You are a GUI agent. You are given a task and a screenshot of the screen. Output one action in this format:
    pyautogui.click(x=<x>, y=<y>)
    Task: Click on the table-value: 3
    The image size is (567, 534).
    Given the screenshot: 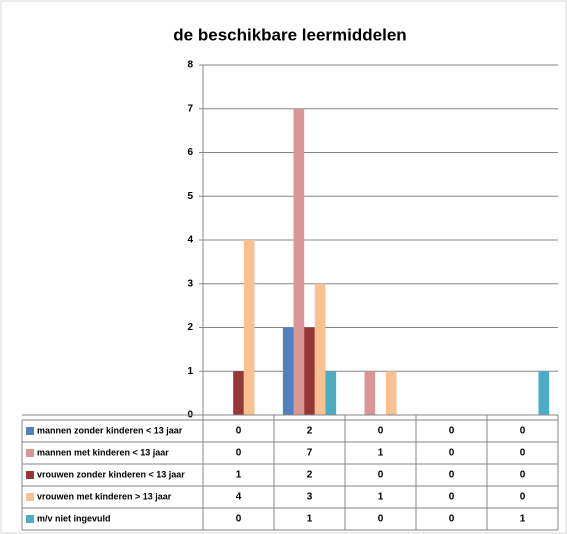 What is the action you would take?
    pyautogui.click(x=310, y=497)
    